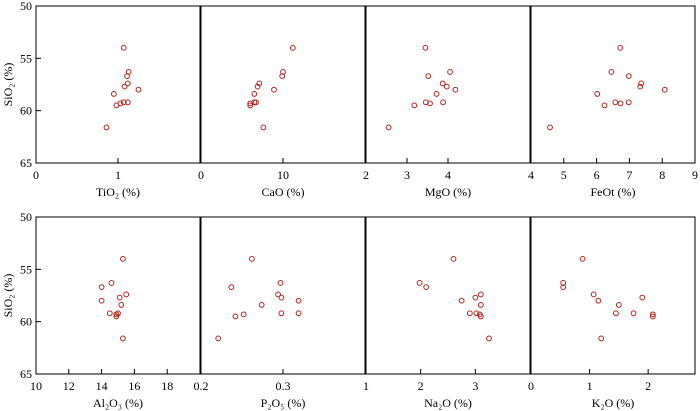  What do you see at coordinates (118, 192) in the screenshot?
I see `x-axis-label: TiO₂ (%)` at bounding box center [118, 192].